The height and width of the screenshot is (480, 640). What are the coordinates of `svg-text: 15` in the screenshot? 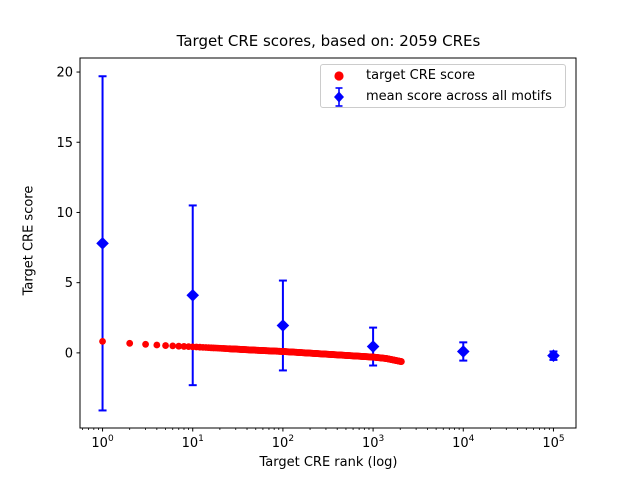 It's located at (64, 143).